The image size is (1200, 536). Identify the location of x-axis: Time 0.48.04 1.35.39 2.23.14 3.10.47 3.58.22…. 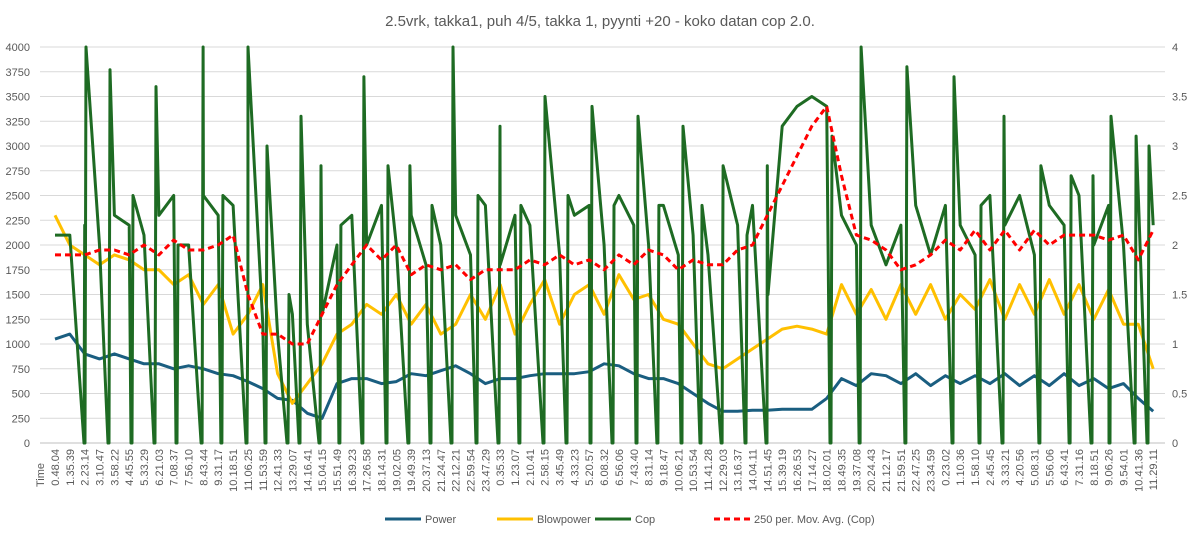
(600, 467).